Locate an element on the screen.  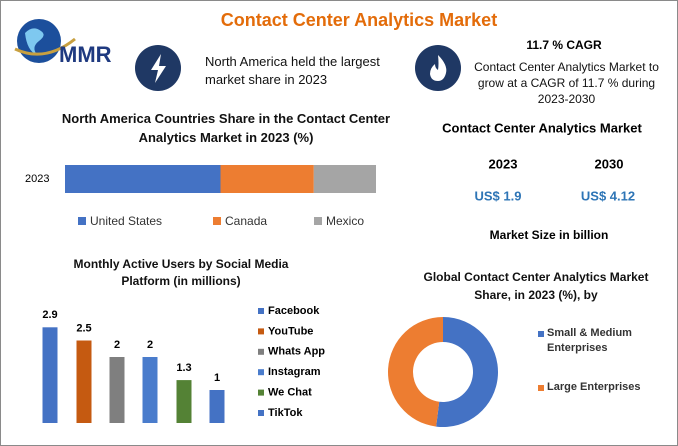
data-label: 1 is located at coordinates (217, 378).